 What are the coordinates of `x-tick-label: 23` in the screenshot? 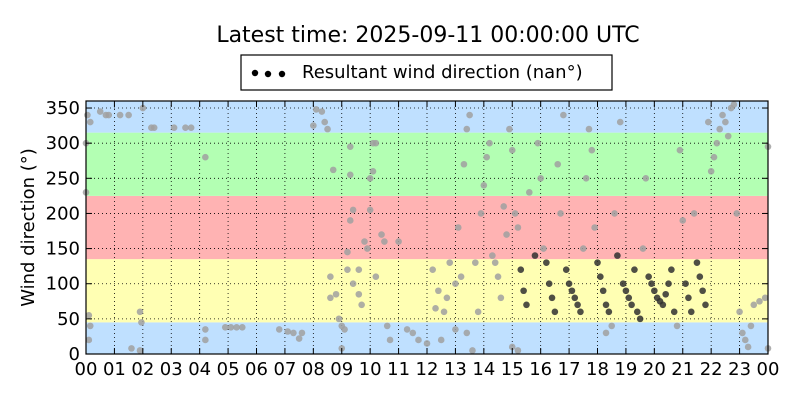 It's located at (739, 369).